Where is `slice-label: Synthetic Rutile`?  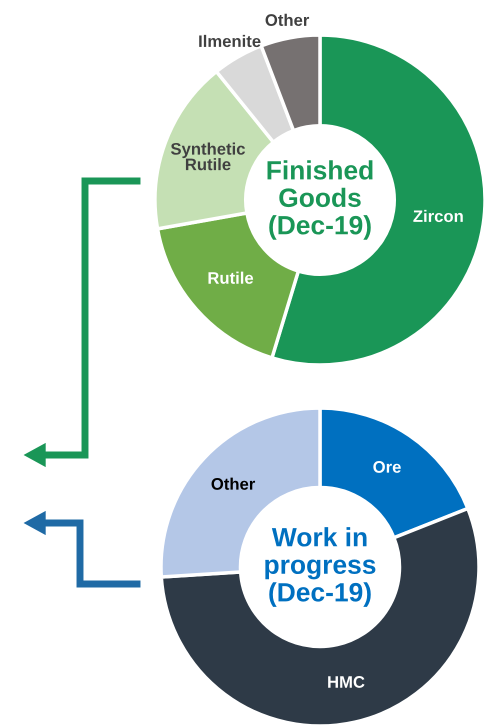 slice-label: Synthetic Rutile is located at coordinates (207, 156).